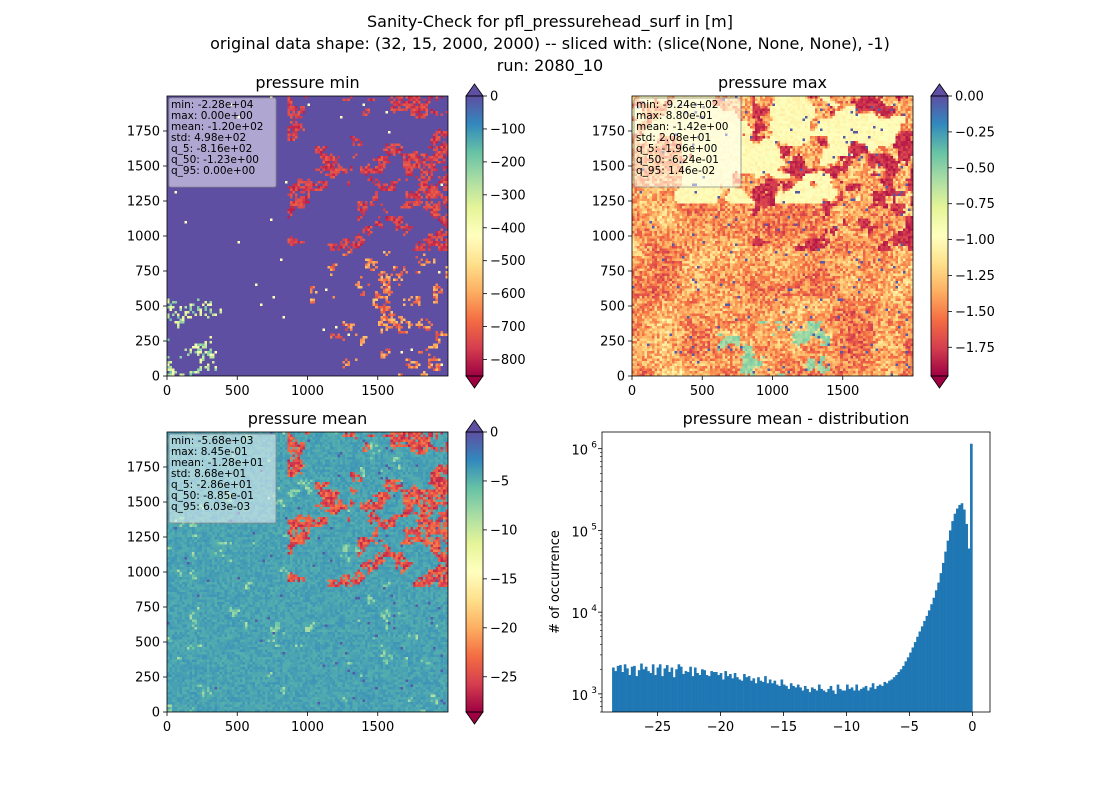  I want to click on pressure-min-y-tick-label: 1750, so click(143, 132).